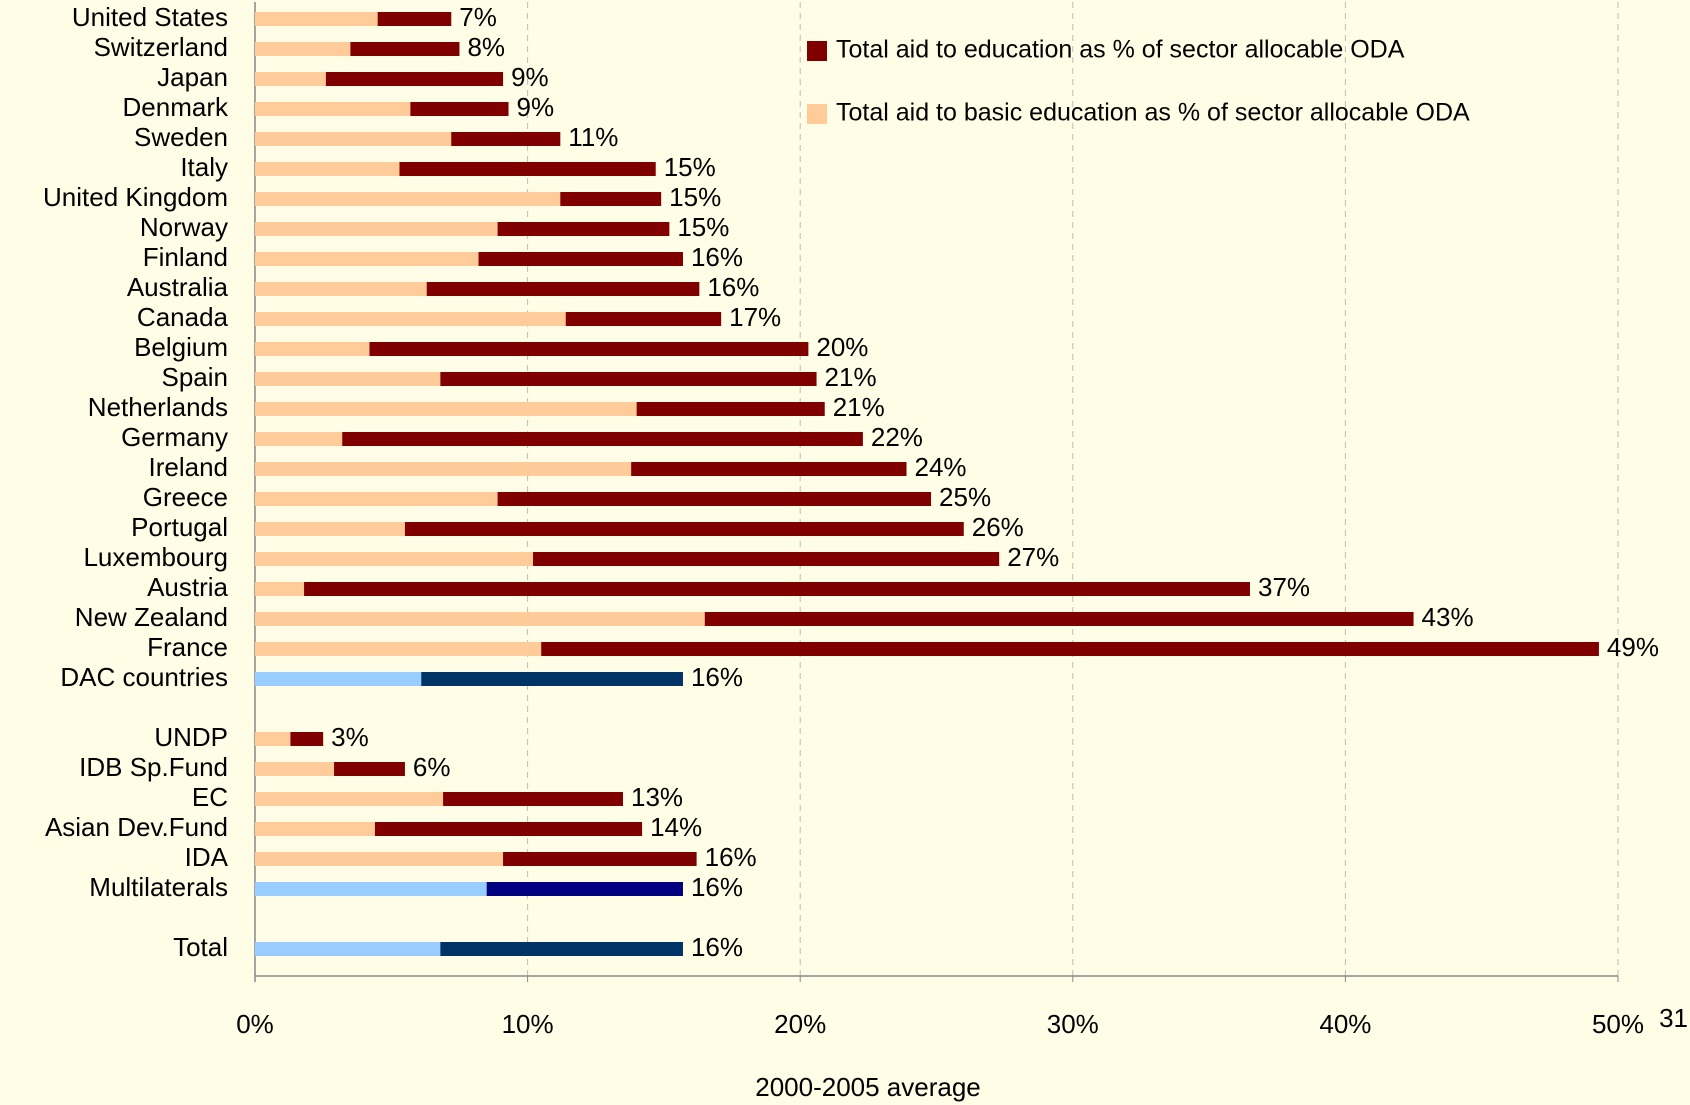  What do you see at coordinates (178, 287) in the screenshot?
I see `y-tick-label: Australia` at bounding box center [178, 287].